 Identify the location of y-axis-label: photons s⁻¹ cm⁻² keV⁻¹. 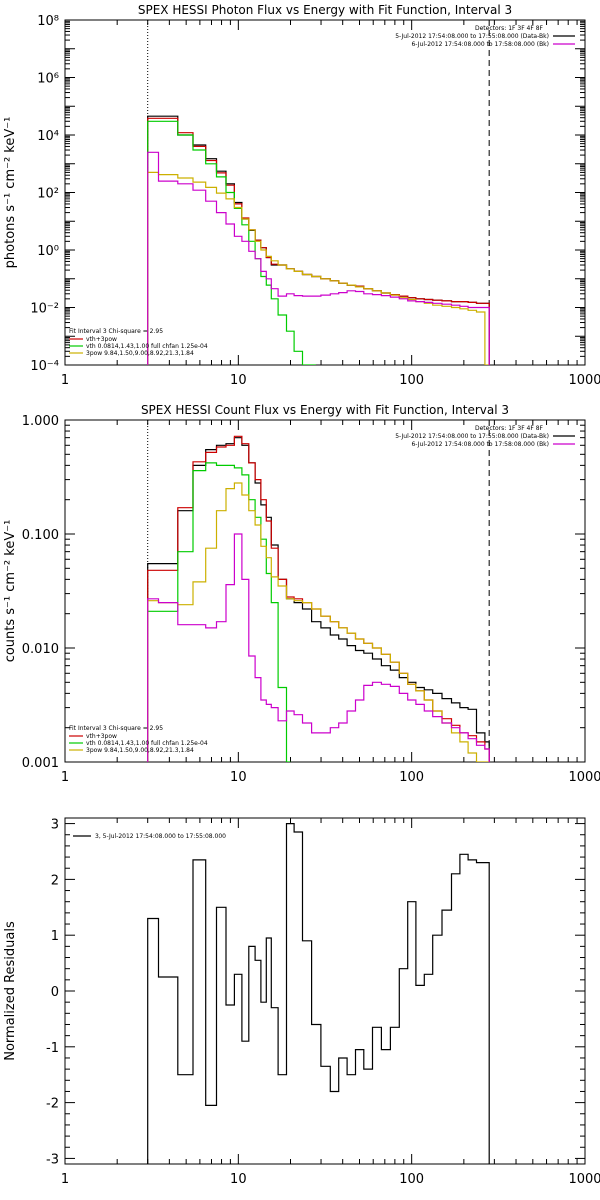
(10, 193).